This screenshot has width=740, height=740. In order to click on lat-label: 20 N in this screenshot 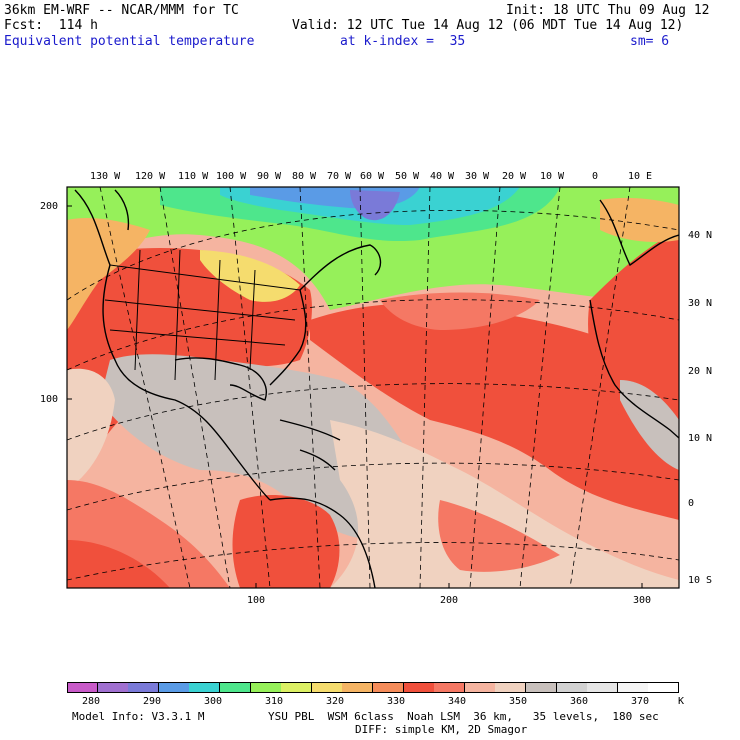, I will do `click(700, 371)`.